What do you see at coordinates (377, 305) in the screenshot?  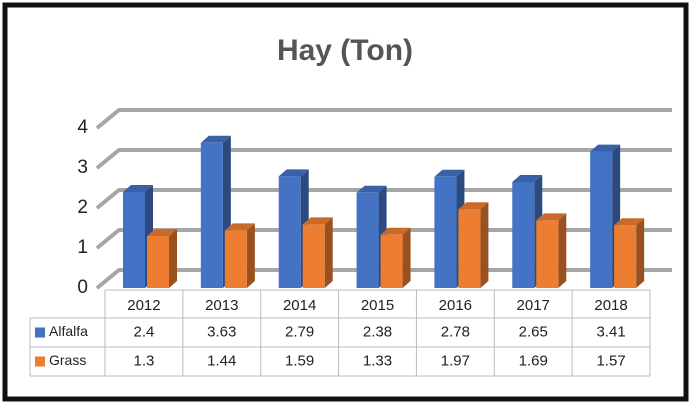 I see `x-tick-label: 2015` at bounding box center [377, 305].